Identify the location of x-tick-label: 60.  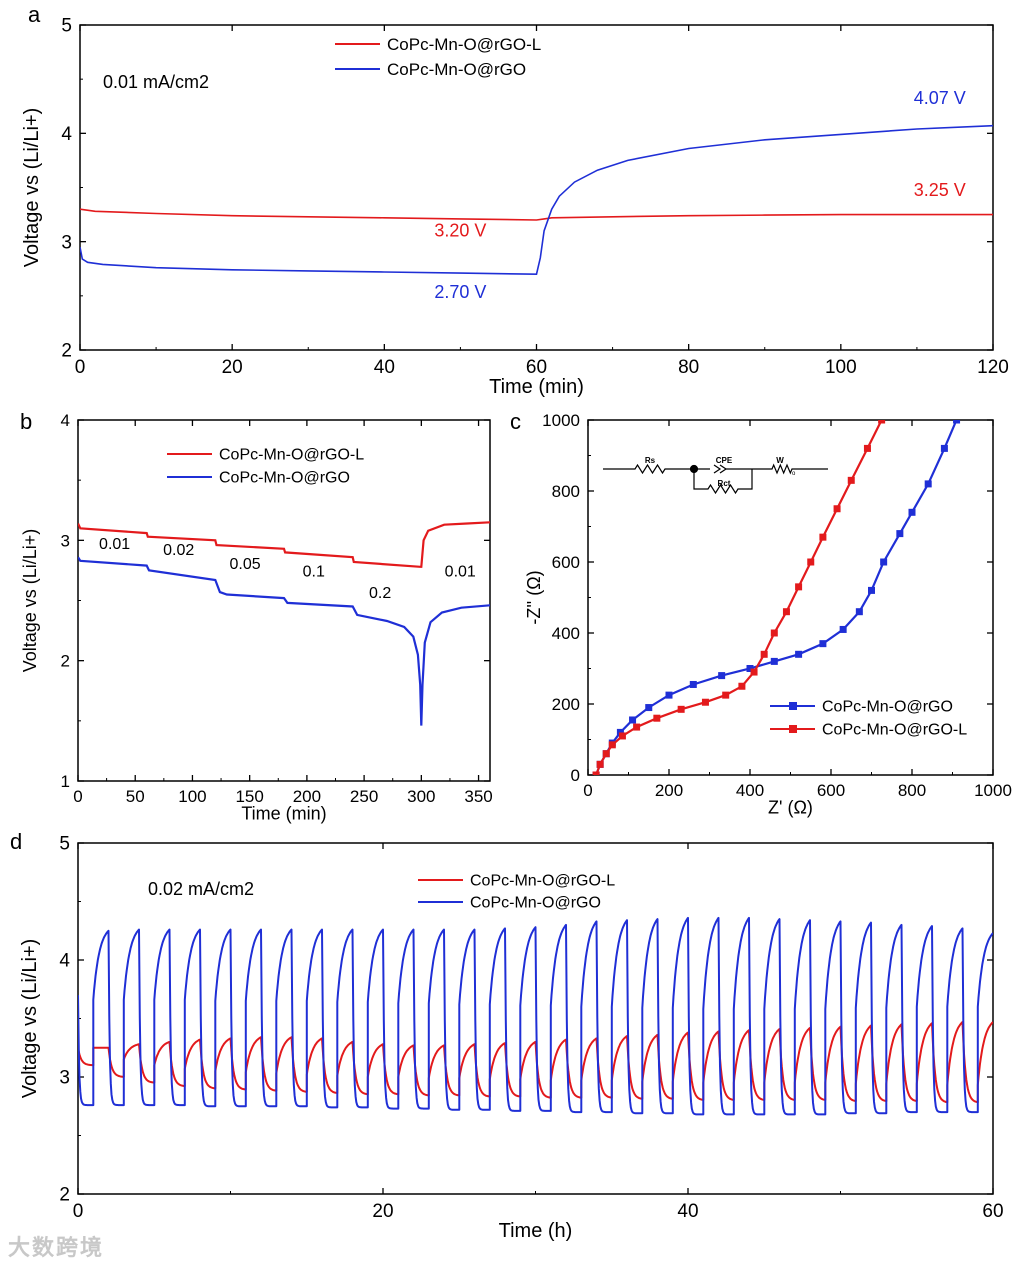
(992, 1211).